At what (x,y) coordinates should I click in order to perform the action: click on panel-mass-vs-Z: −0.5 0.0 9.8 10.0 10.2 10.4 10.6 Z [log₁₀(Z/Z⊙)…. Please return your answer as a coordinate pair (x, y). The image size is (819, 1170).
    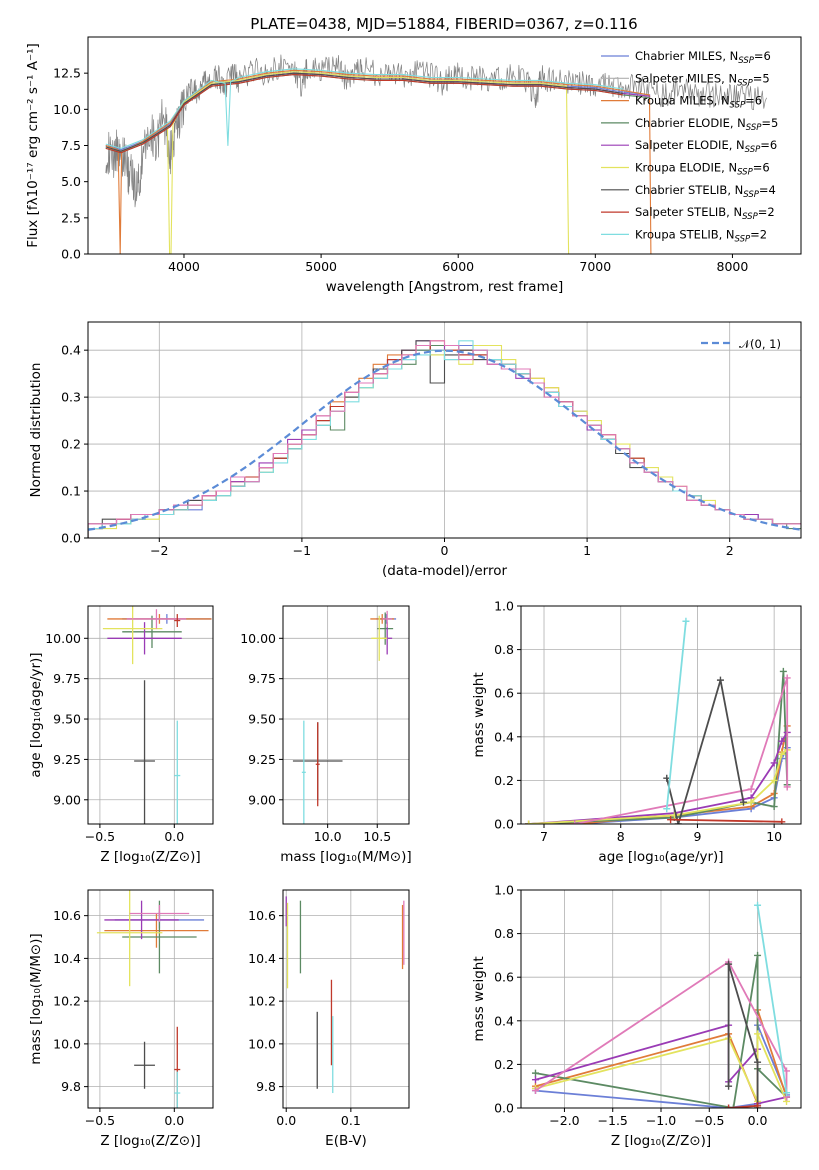
    Looking at the image, I should click on (121, 1019).